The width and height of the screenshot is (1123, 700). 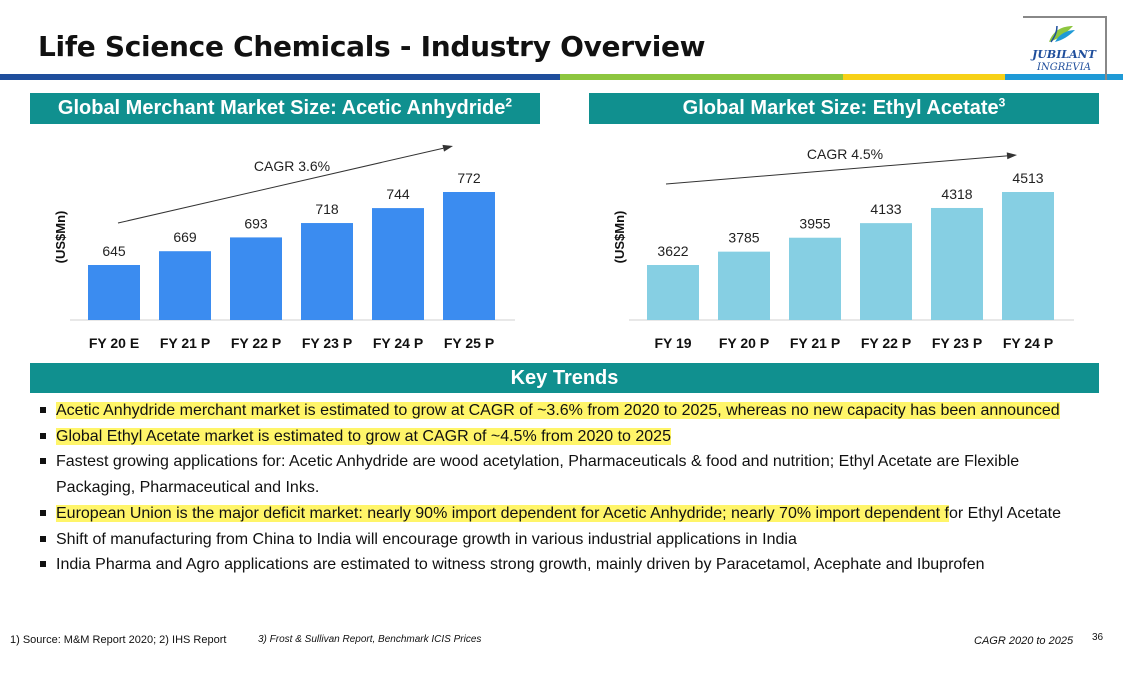 I want to click on chart-title-ethyl-acetate: Global Market Size: Ethyl Acetate, so click(x=840, y=108).